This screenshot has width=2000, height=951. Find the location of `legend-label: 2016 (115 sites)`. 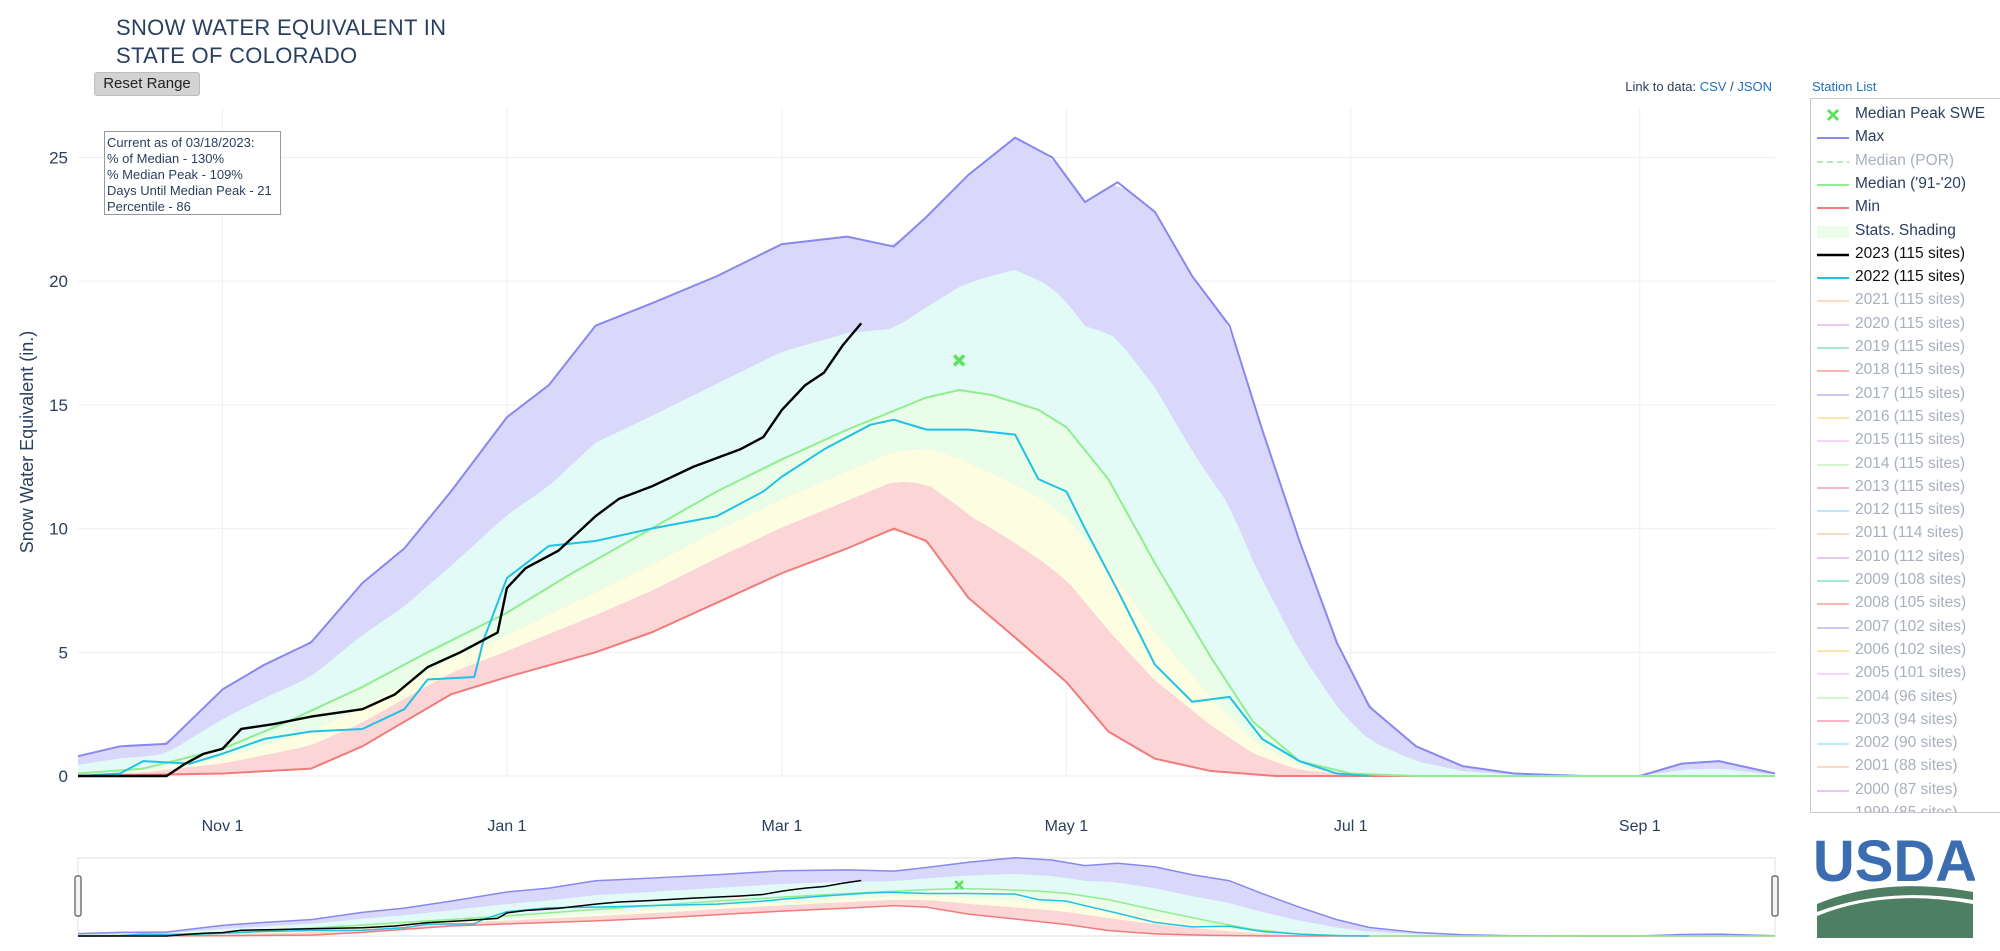

legend-label: 2016 (115 sites) is located at coordinates (1910, 416).